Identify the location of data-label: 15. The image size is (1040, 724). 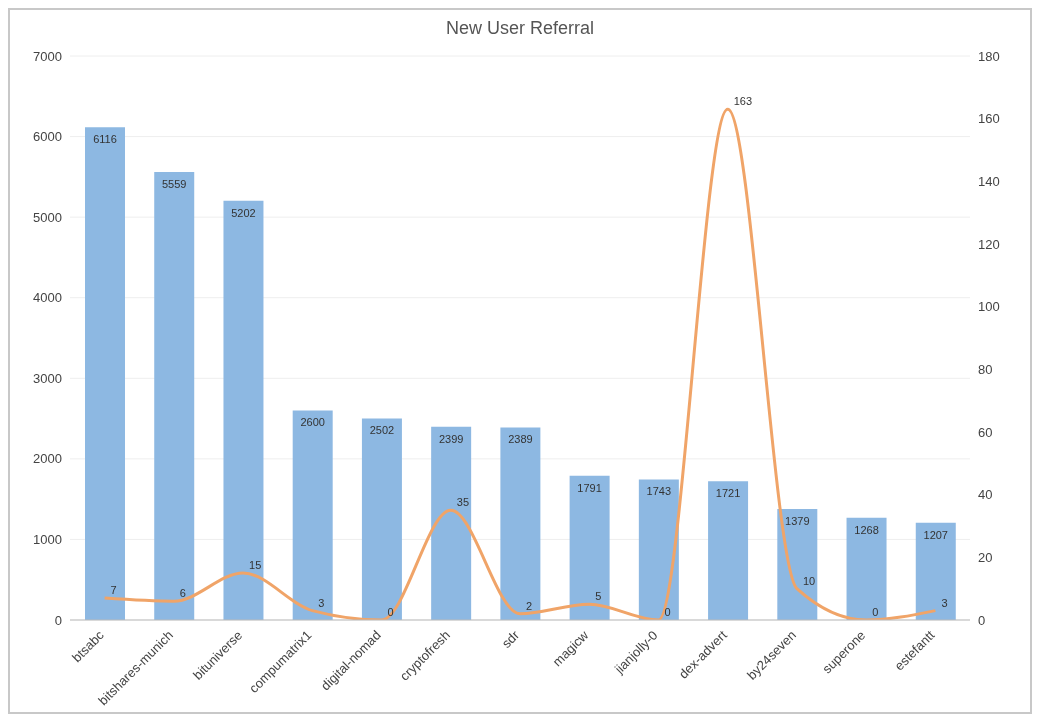
(255, 564).